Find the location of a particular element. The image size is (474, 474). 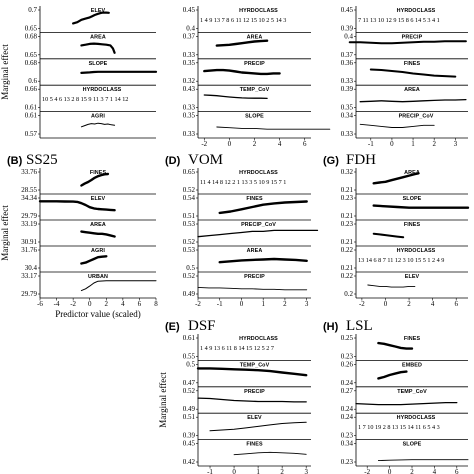

y-tick-label: 0.47 is located at coordinates (189, 383).